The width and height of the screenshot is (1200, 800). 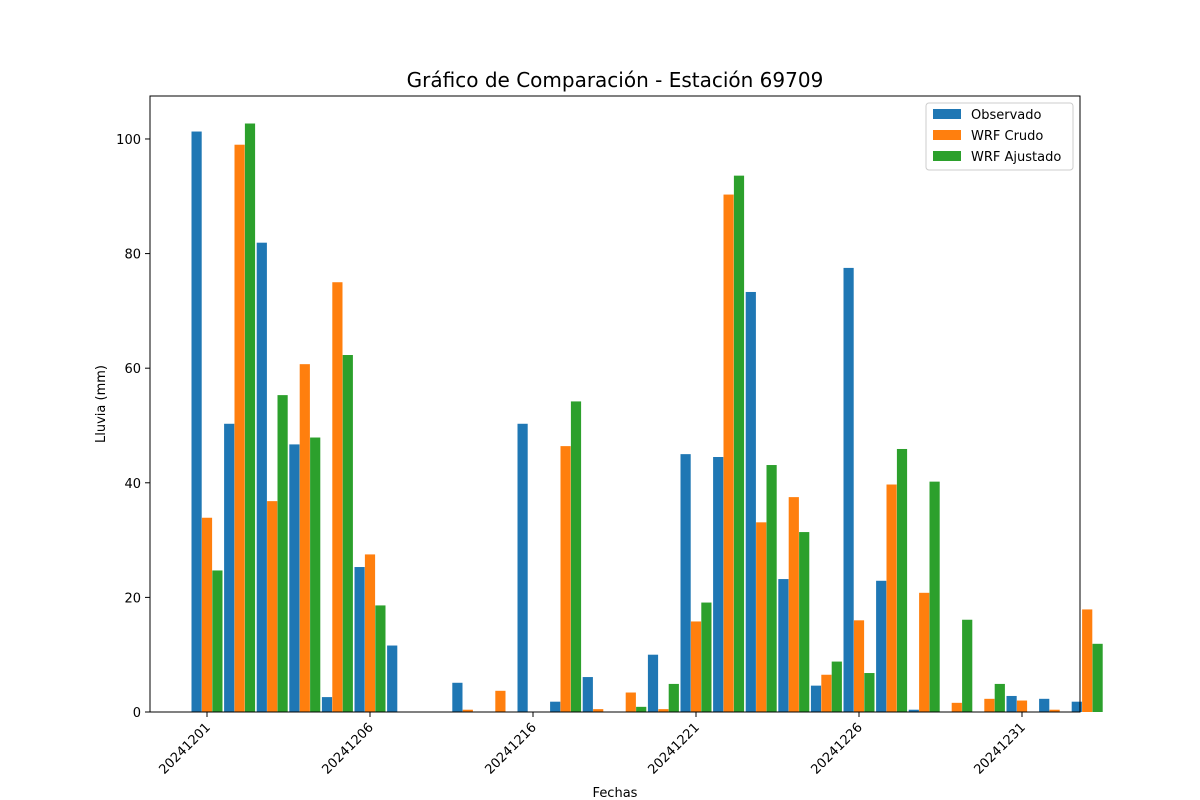 What do you see at coordinates (1006, 115) in the screenshot?
I see `legend-label-0: Observado` at bounding box center [1006, 115].